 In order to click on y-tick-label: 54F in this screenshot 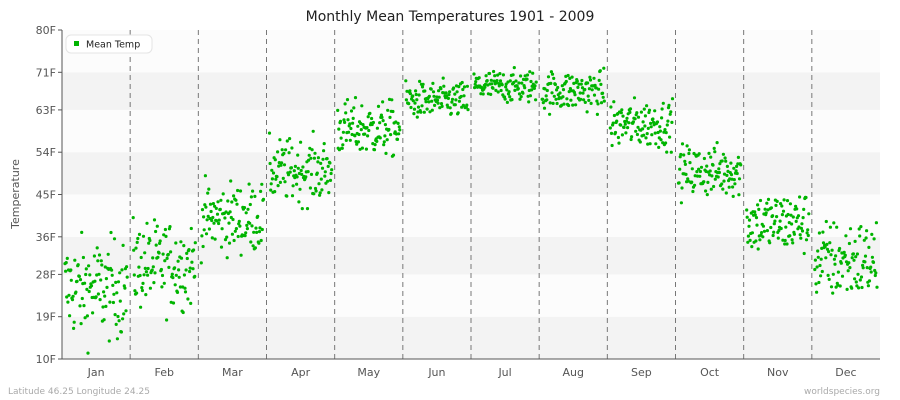, I will do `click(46, 152)`.